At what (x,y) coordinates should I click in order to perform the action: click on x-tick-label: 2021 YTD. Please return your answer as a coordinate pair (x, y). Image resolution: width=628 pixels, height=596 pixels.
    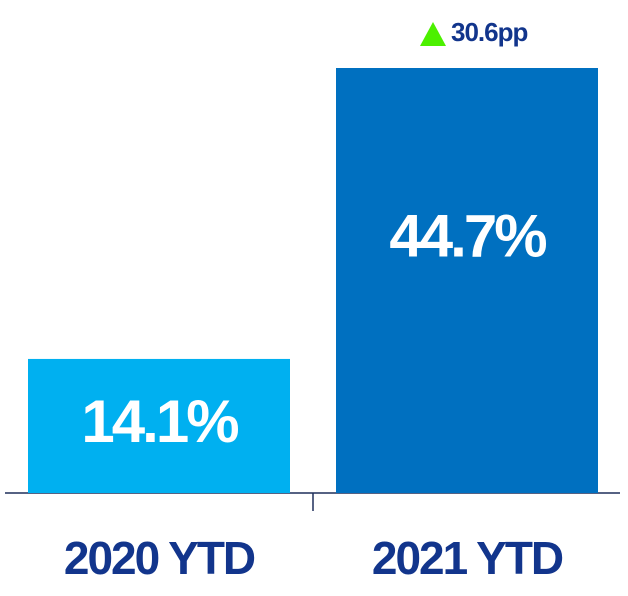
    Looking at the image, I should click on (467, 558).